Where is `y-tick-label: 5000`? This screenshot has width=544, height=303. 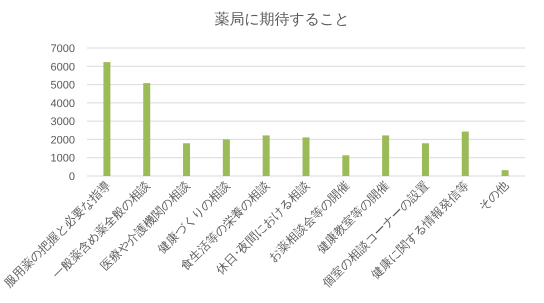 y-tick-label: 5000 is located at coordinates (62, 86).